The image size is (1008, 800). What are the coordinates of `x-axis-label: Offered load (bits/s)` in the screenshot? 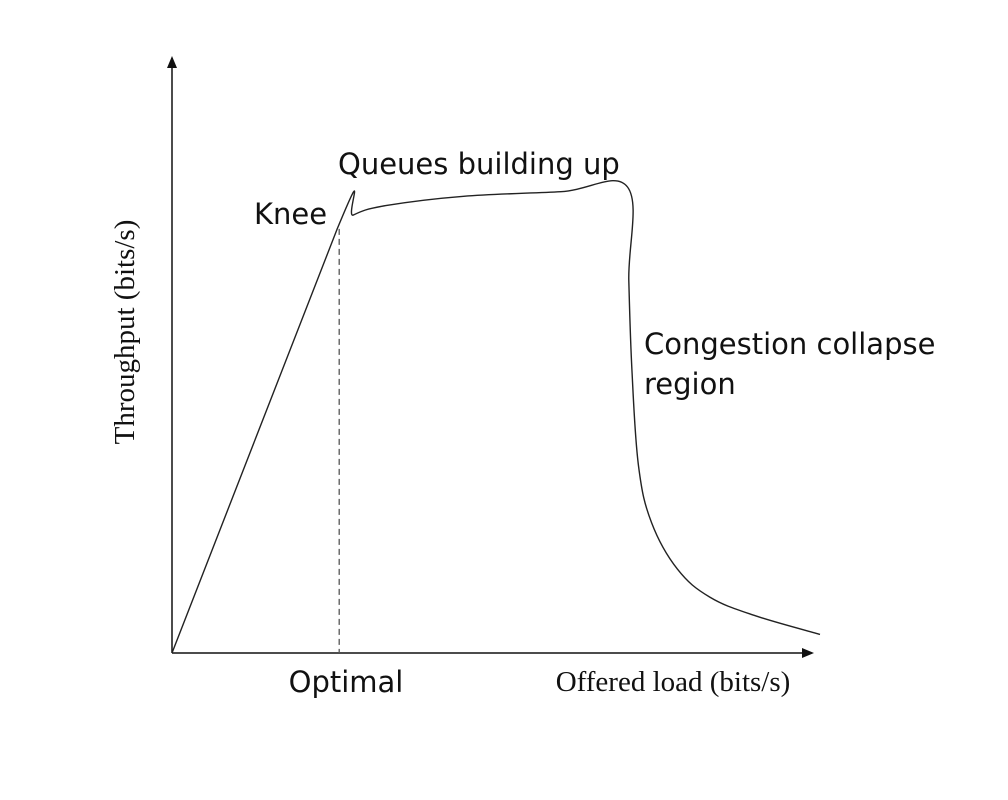 It's located at (673, 682).